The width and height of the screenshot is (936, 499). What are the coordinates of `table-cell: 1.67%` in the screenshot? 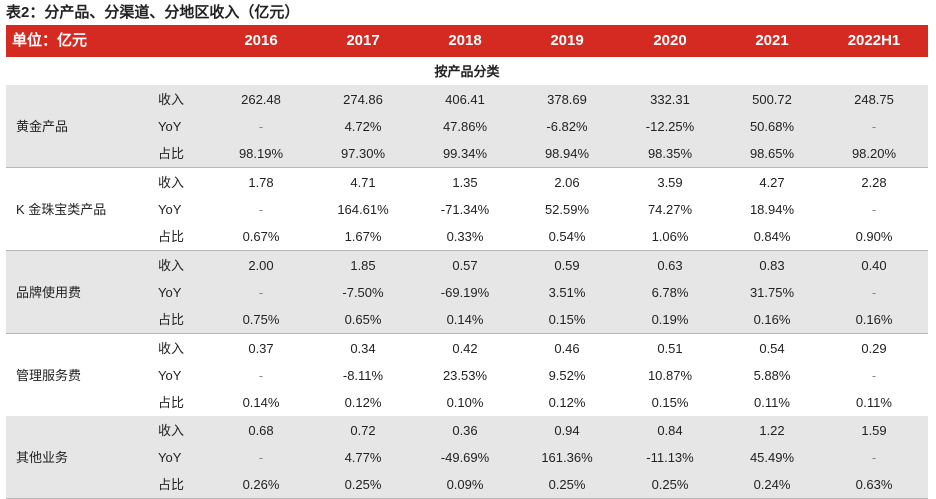 It's located at (363, 236).